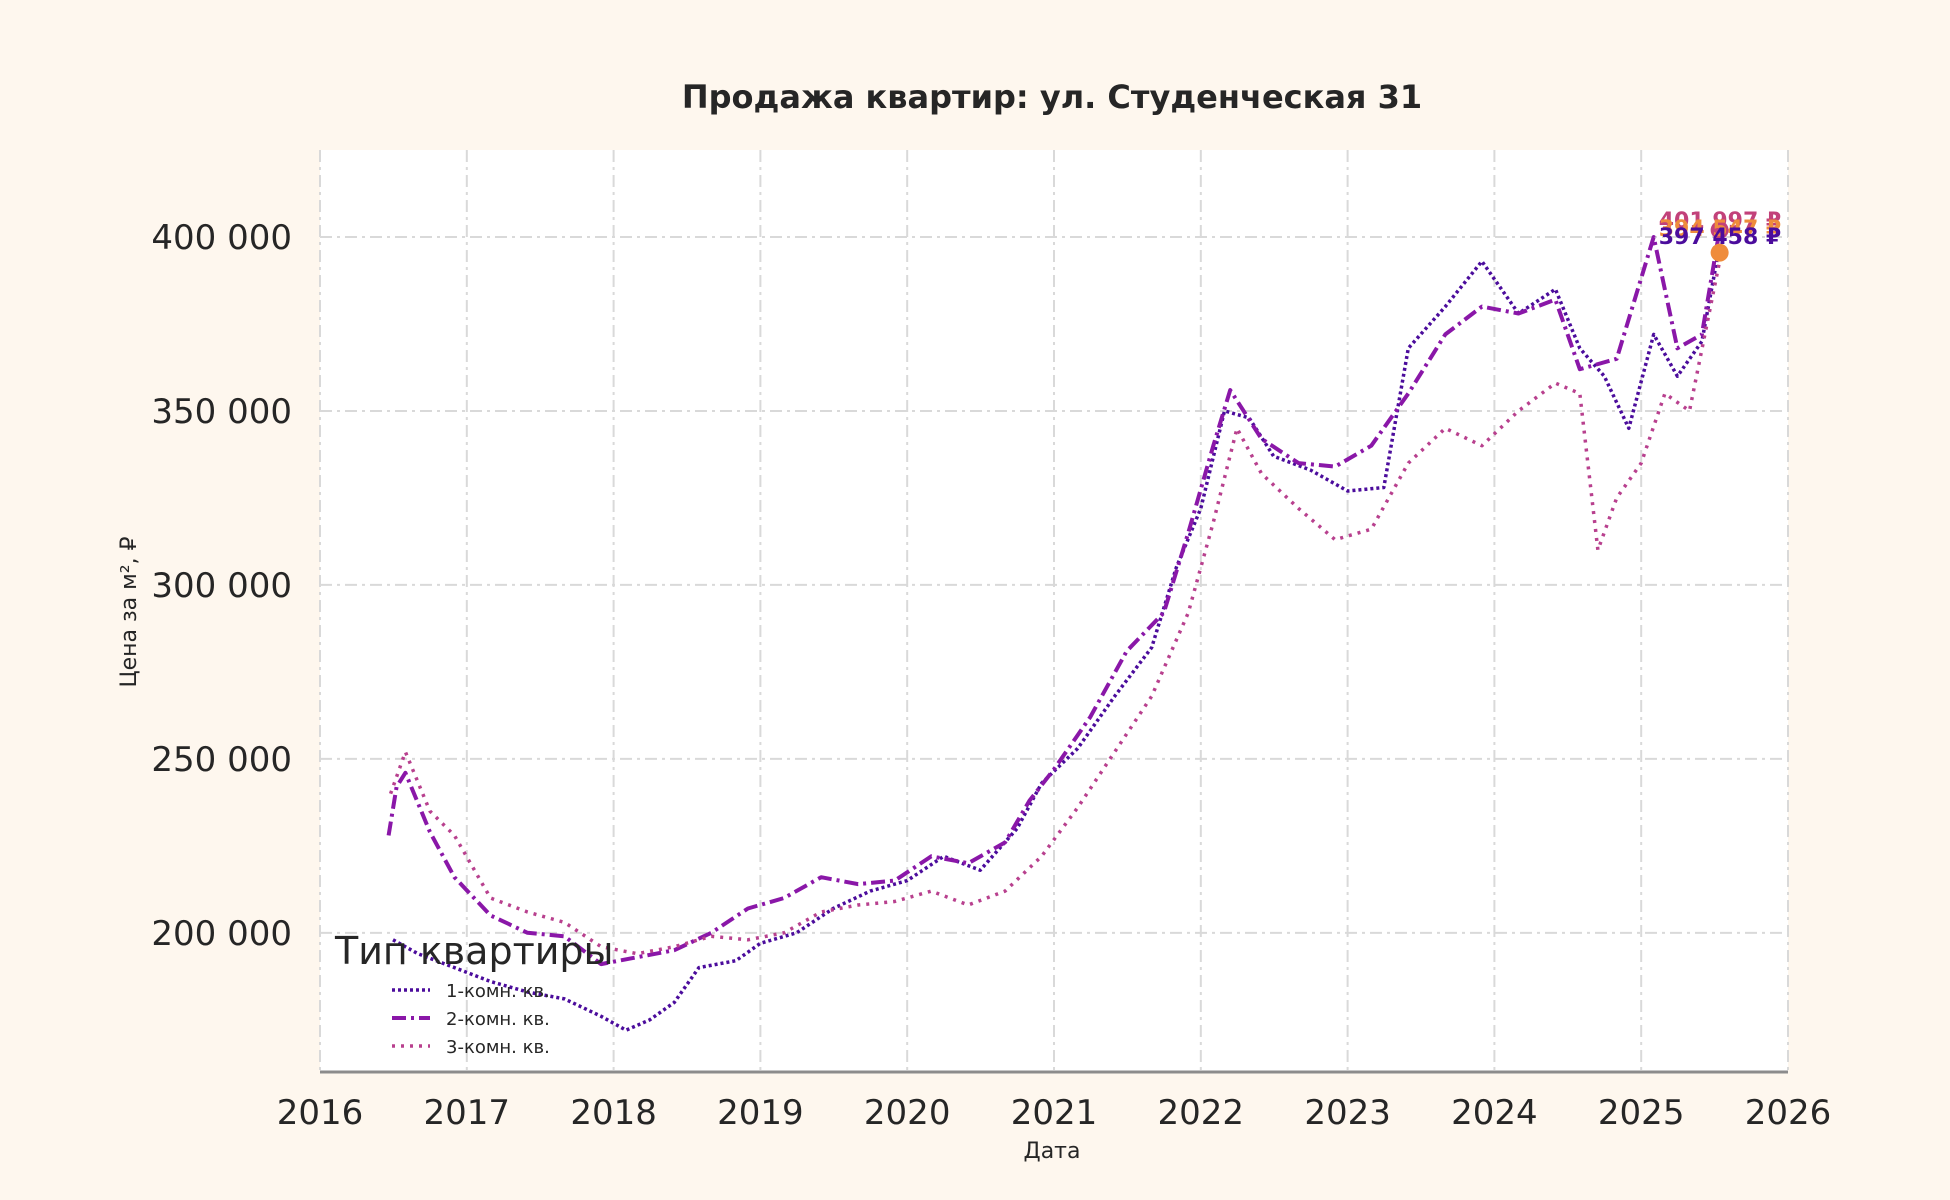 This screenshot has height=1200, width=1950. What do you see at coordinates (498, 991) in the screenshot?
I see `legend-label: 1-комн. кв.` at bounding box center [498, 991].